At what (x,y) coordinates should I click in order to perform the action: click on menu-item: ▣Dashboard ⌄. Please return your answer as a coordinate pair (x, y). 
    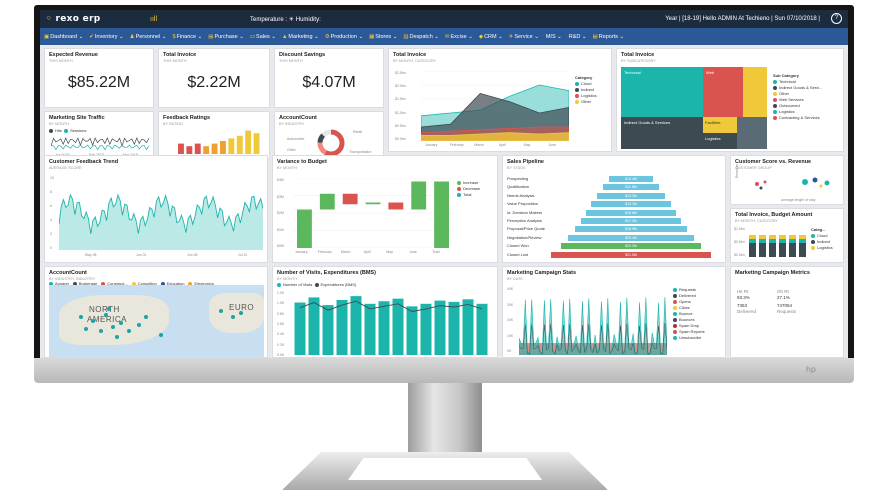
    Looking at the image, I should click on (63, 37).